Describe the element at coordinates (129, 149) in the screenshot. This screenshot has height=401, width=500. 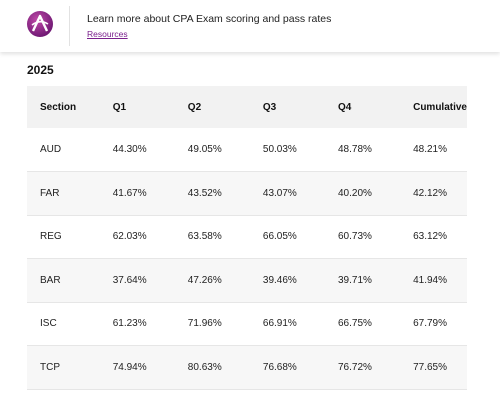
I see `cell-q1: 44.30%` at that location.